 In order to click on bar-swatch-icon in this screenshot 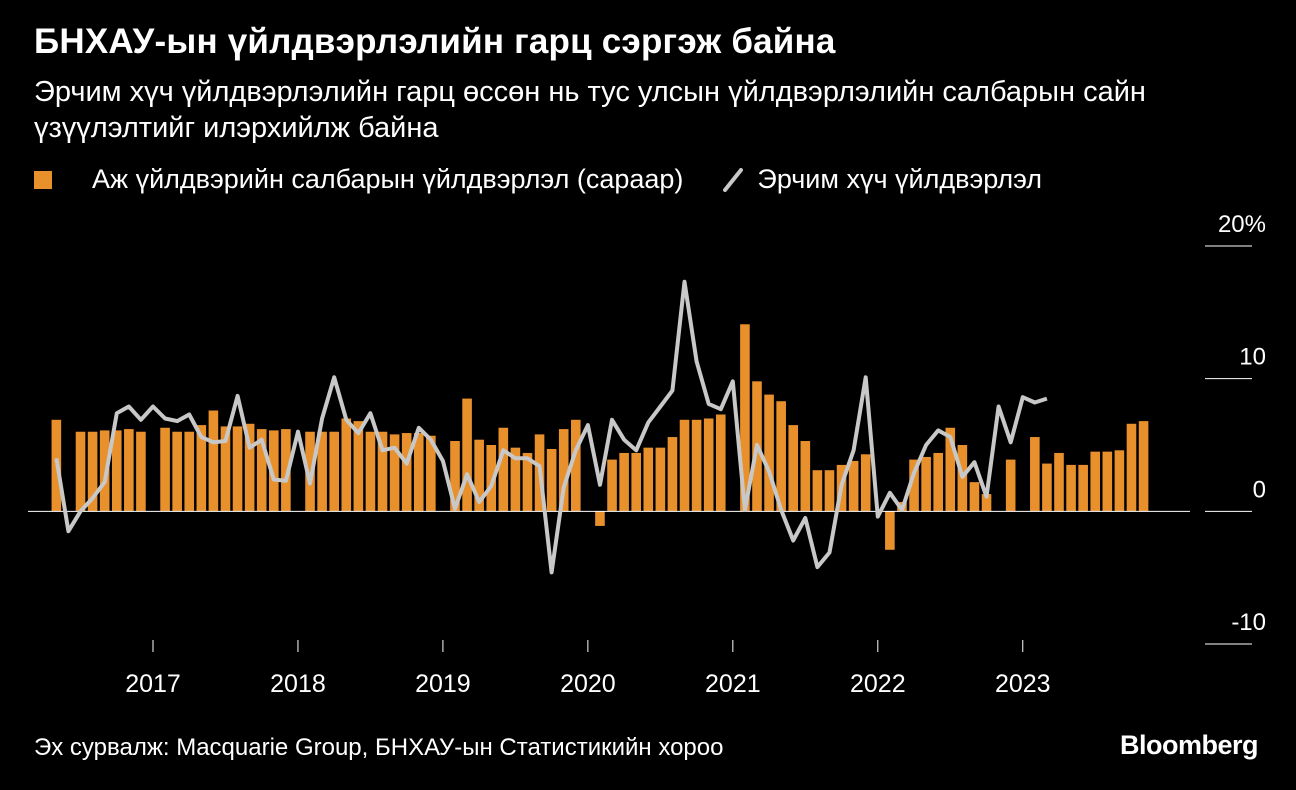, I will do `click(43, 179)`.